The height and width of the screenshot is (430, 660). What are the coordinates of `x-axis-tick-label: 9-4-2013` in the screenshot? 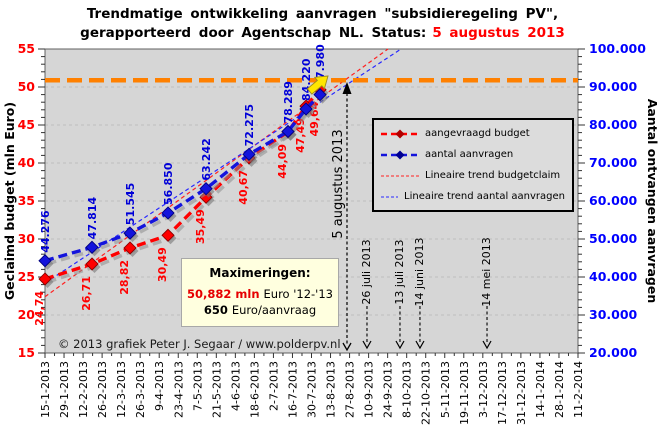 It's located at (159, 386).